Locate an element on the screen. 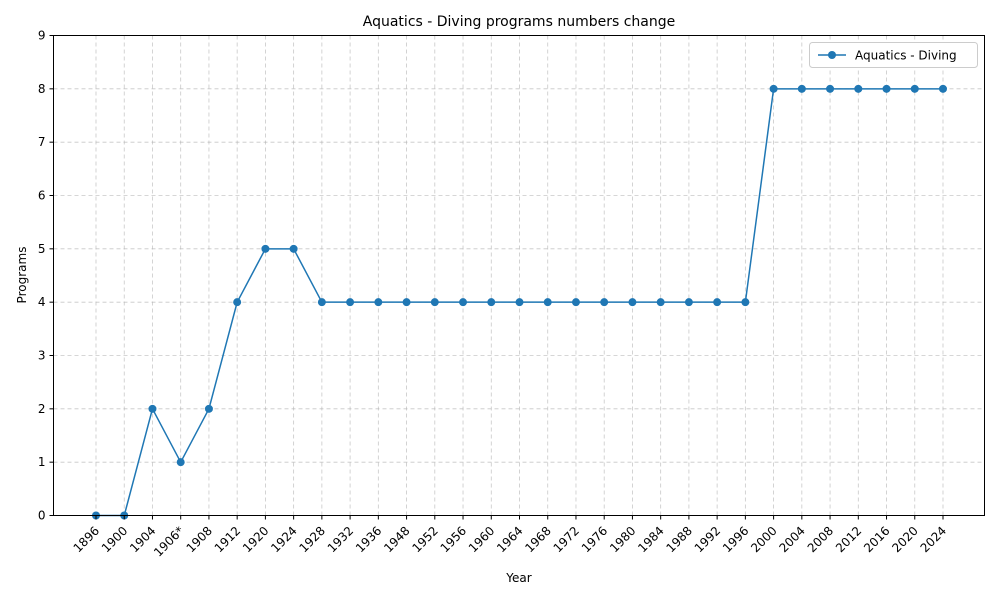  y-tick-label: 4 is located at coordinates (42, 302).